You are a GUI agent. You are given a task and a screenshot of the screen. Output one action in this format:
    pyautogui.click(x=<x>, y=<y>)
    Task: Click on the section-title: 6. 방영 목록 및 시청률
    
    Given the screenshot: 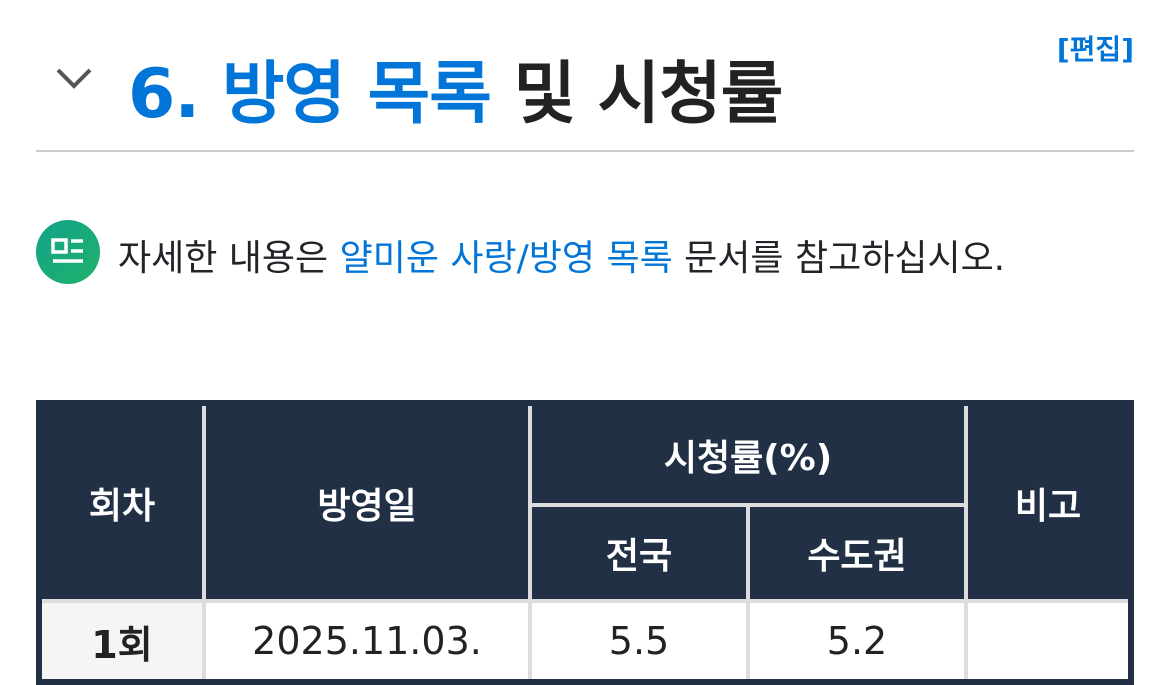 What is the action you would take?
    pyautogui.click(x=455, y=87)
    